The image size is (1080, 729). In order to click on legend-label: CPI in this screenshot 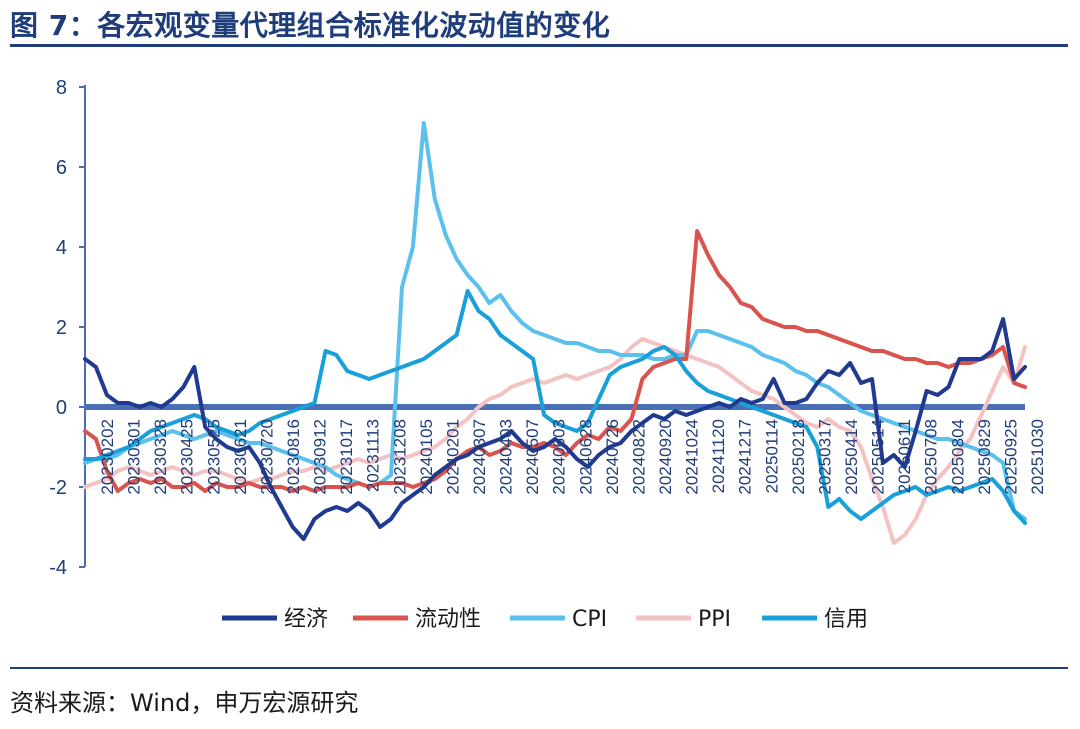, I will do `click(589, 619)`.